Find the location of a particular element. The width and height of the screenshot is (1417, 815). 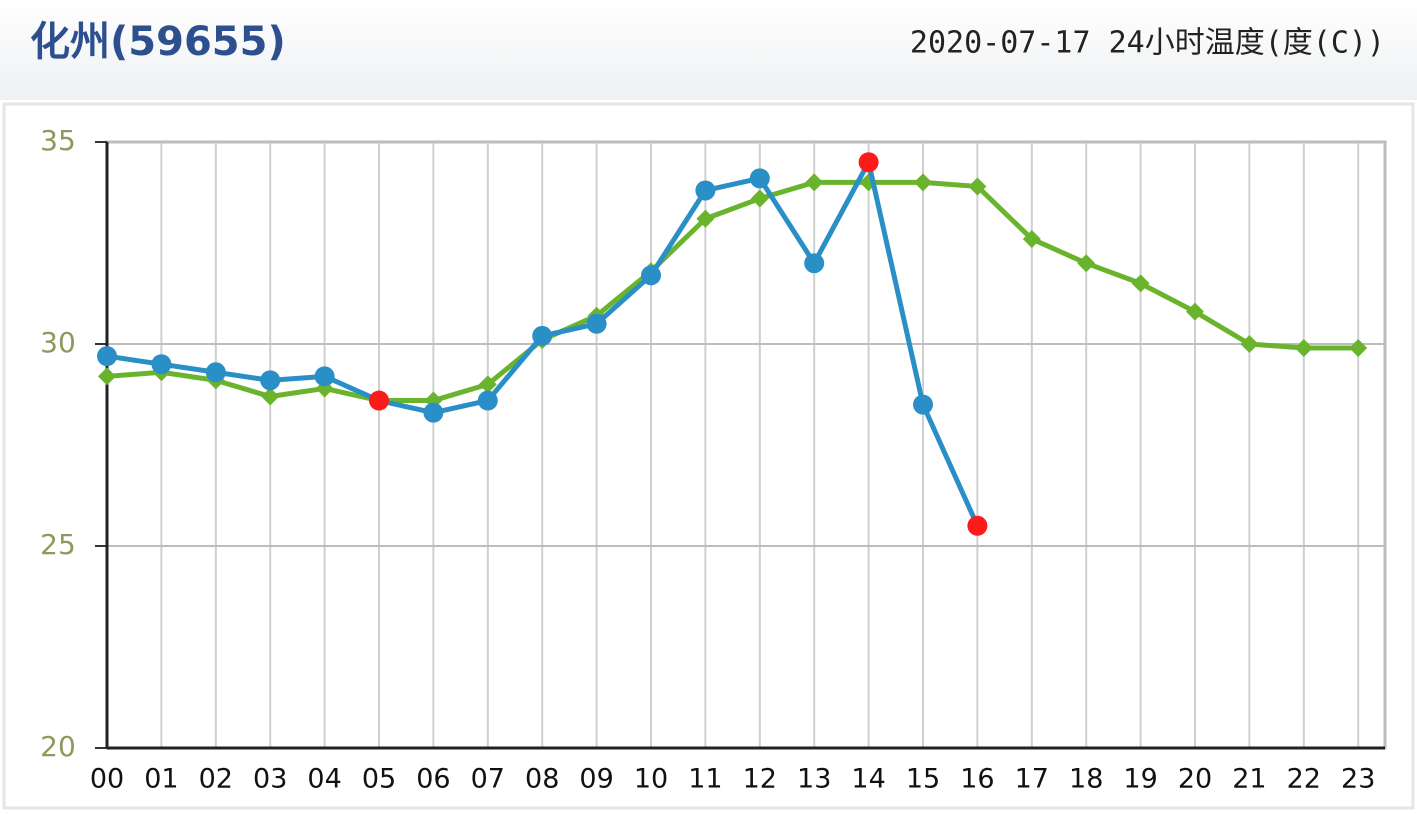

x-tick-label: 02 is located at coordinates (216, 779).